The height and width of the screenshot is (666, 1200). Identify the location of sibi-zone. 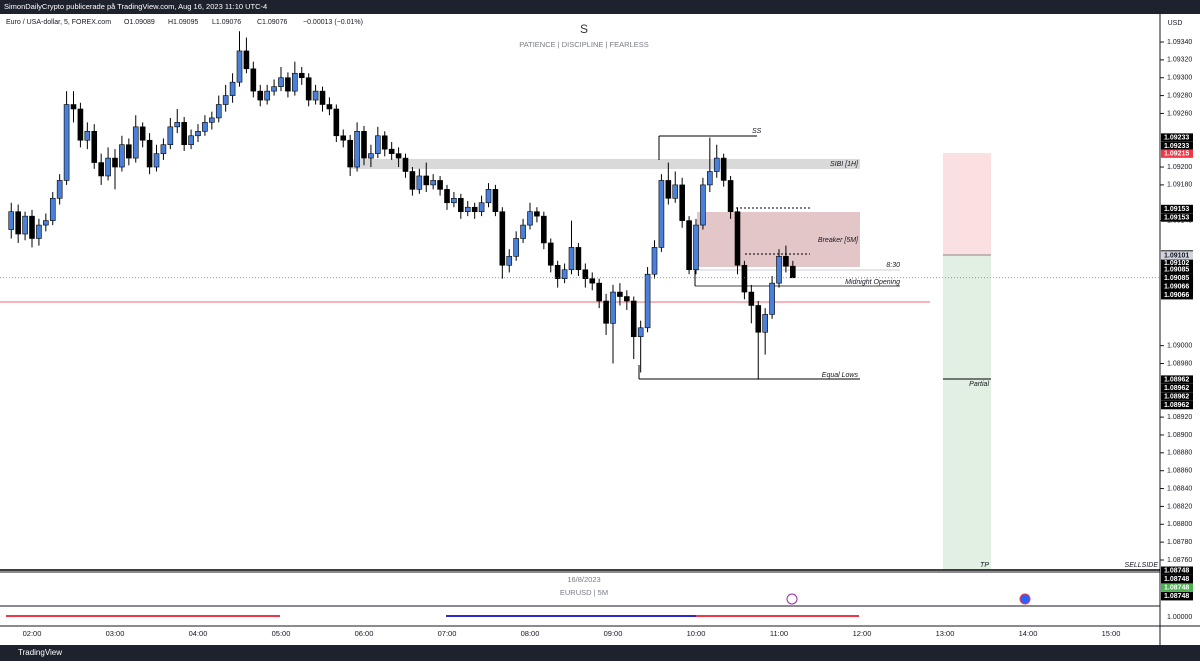
(605, 164).